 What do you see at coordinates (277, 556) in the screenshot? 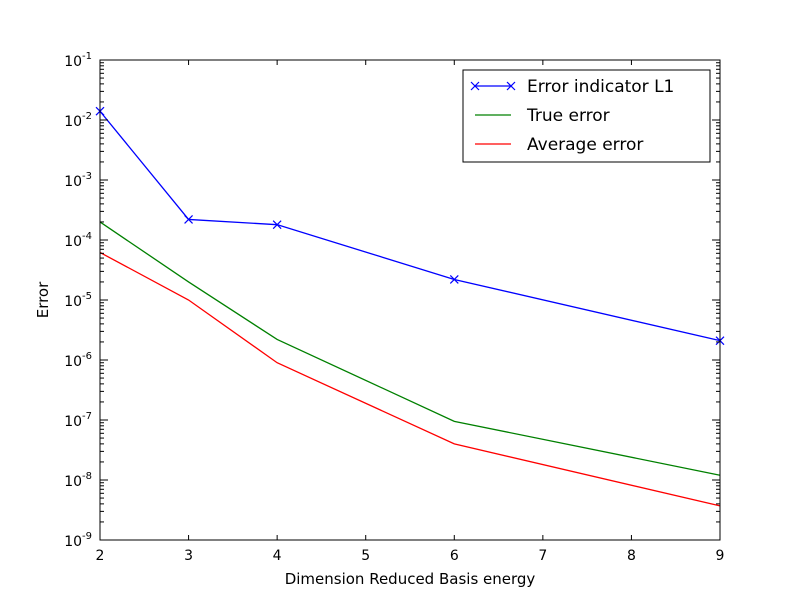
I see `x-tick-label: 4` at bounding box center [277, 556].